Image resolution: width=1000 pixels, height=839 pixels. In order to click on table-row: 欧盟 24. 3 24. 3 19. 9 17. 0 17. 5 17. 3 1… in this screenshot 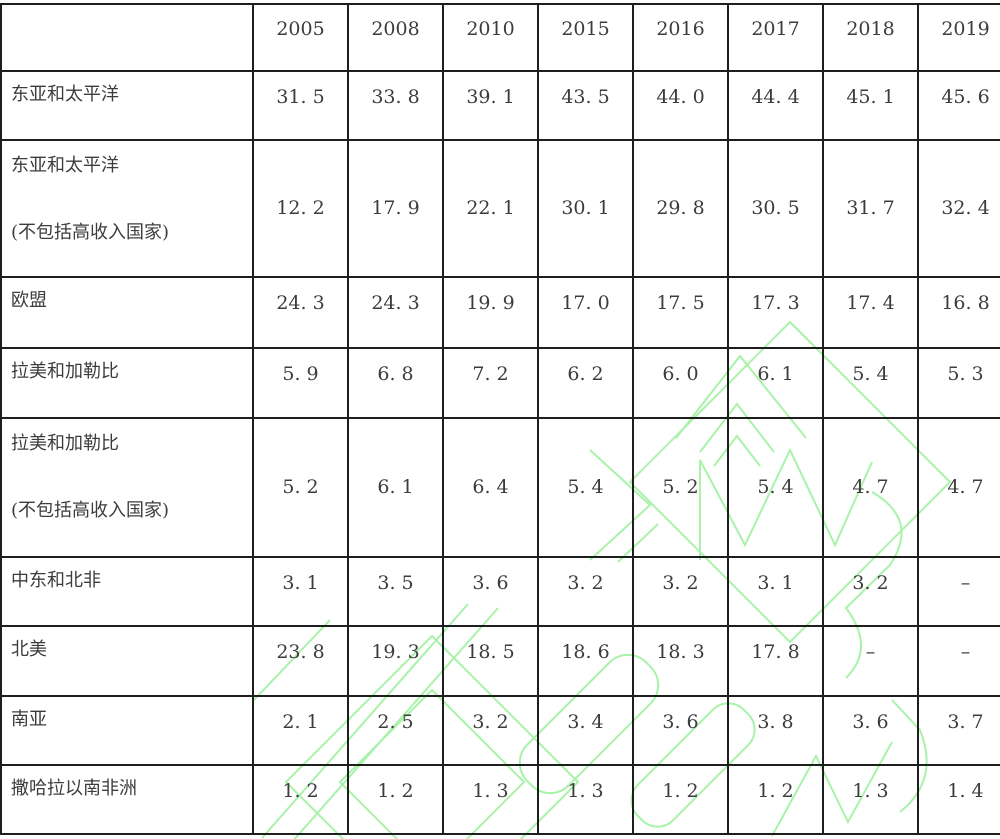, I will do `click(500, 312)`.